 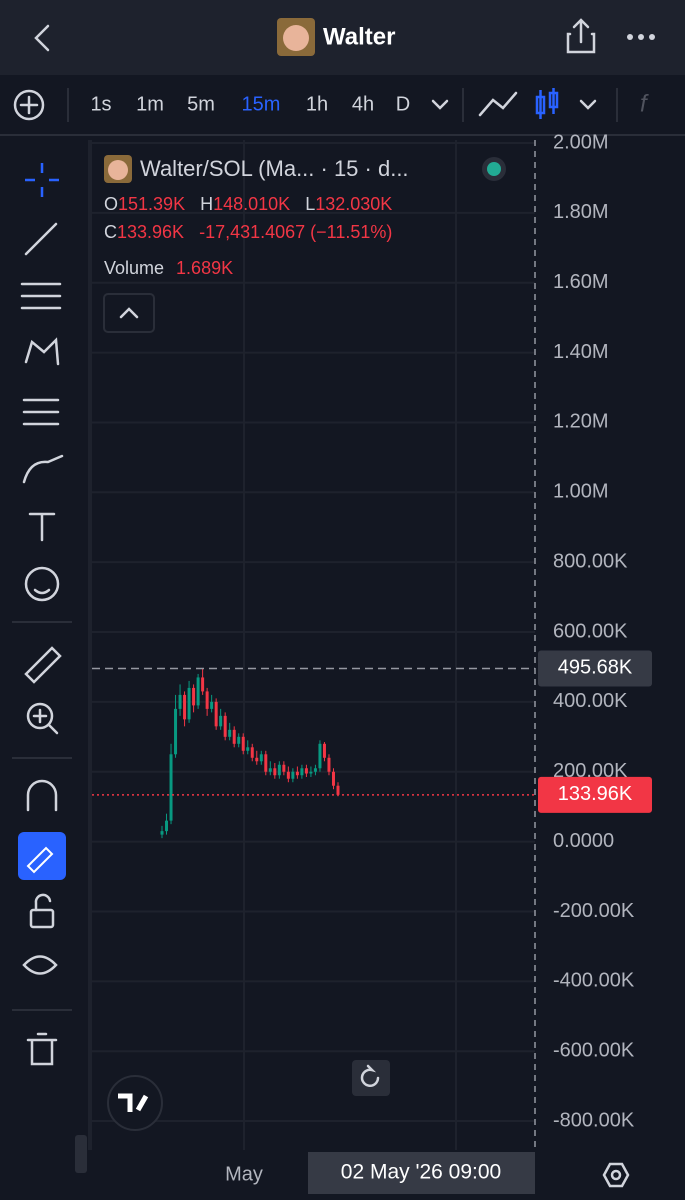 I want to click on drawing-toolbar, so click(x=42, y=614).